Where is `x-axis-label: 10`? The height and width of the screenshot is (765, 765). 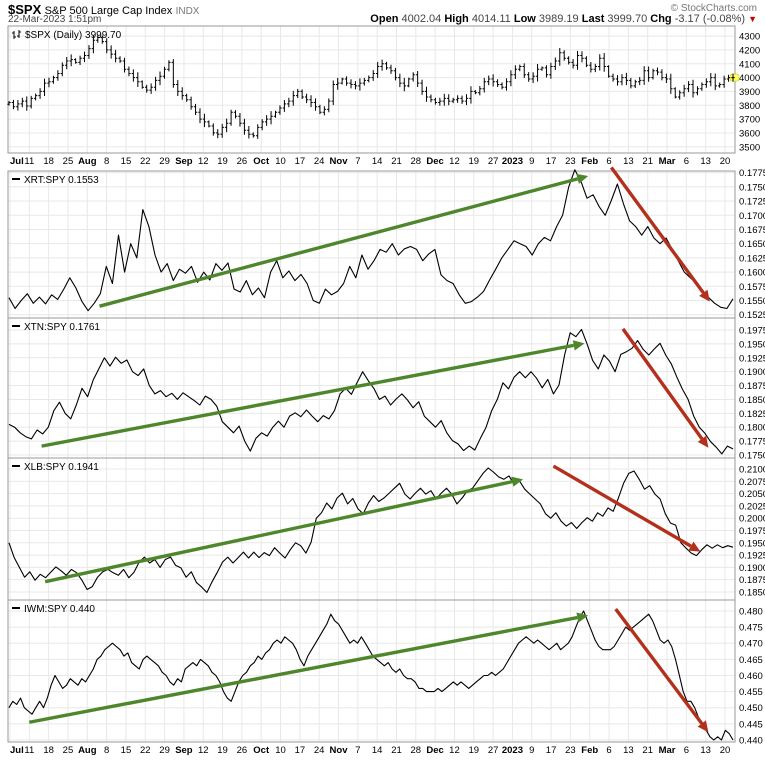 x-axis-label: 10 is located at coordinates (280, 161).